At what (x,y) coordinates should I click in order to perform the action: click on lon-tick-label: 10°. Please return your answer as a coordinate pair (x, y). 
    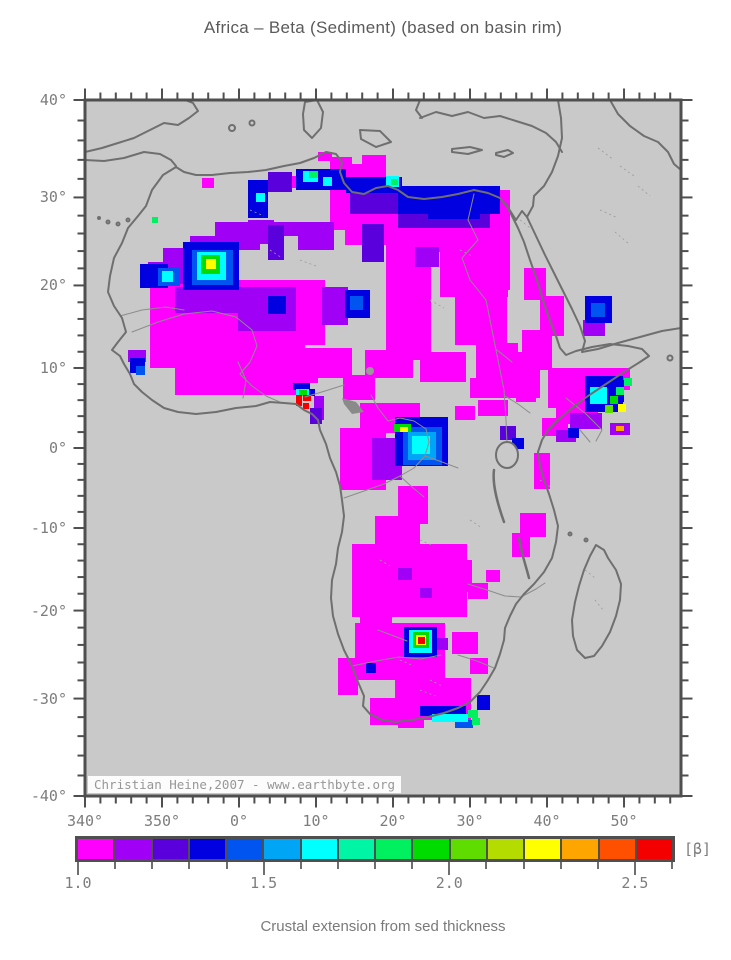
    Looking at the image, I should click on (316, 821).